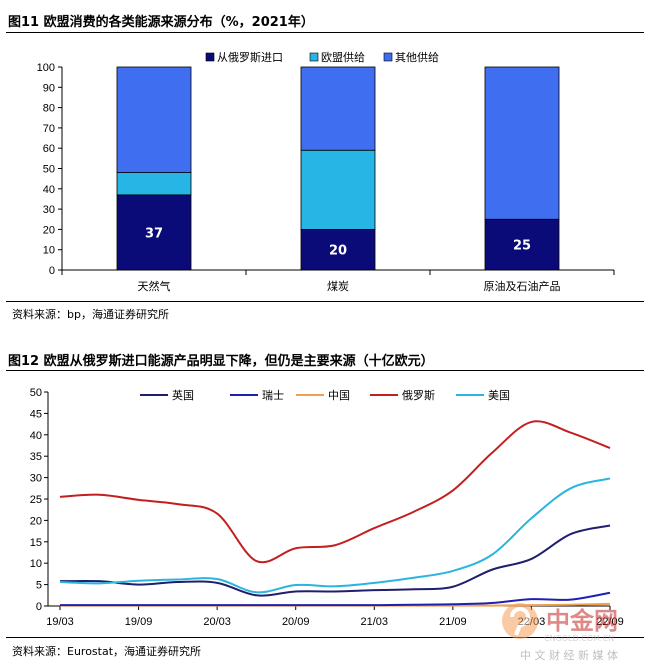  I want to click on y-tick-label: 80, so click(49, 109).